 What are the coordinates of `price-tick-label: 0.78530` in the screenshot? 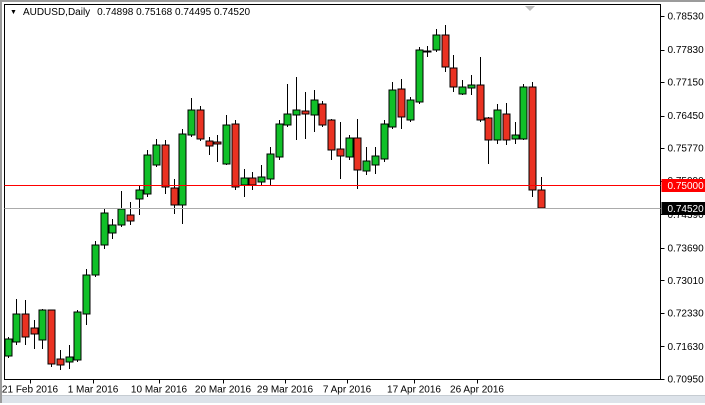 It's located at (686, 17).